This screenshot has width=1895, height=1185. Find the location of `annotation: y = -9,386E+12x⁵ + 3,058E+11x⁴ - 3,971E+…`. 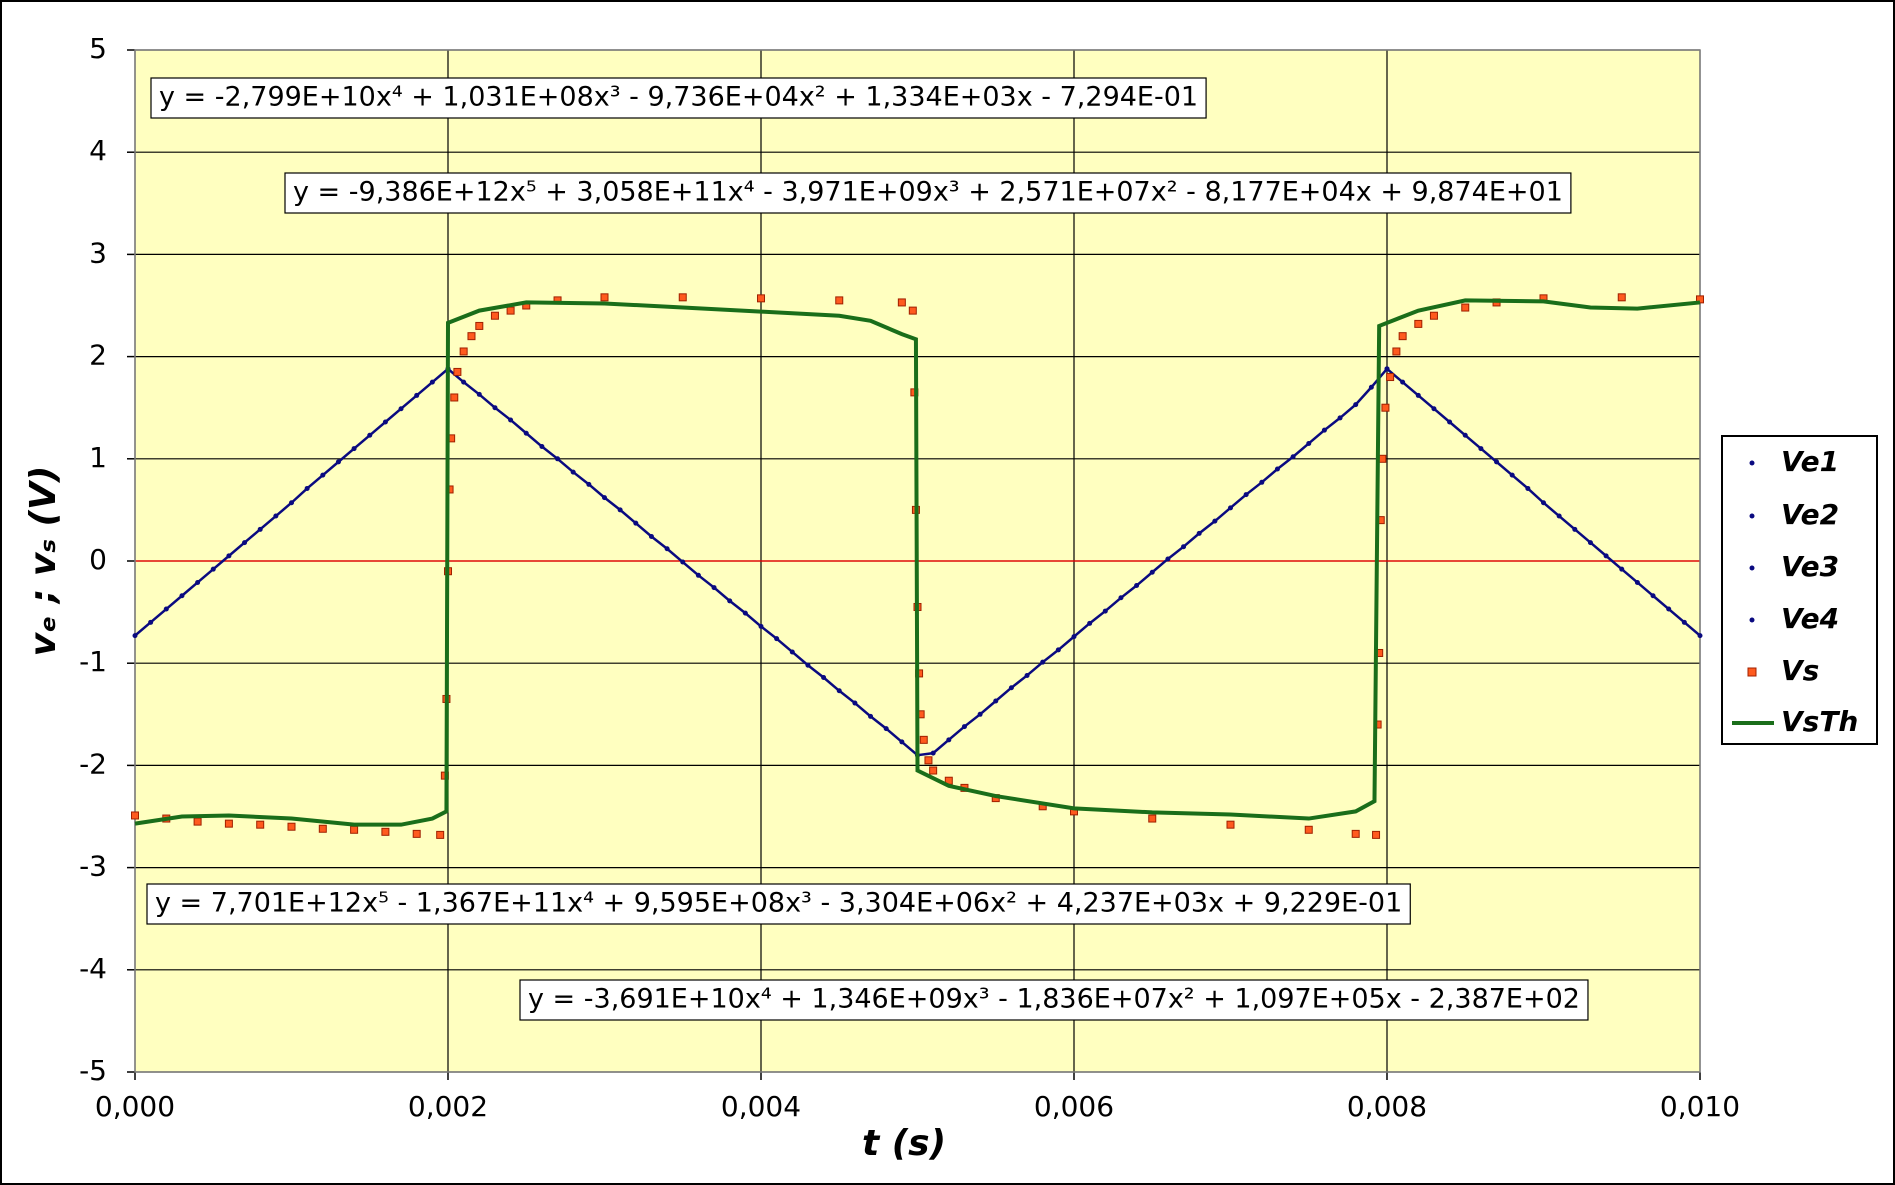

annotation: y = -9,386E+12x⁵ + 3,058E+11x⁴ - 3,971E+… is located at coordinates (928, 192).